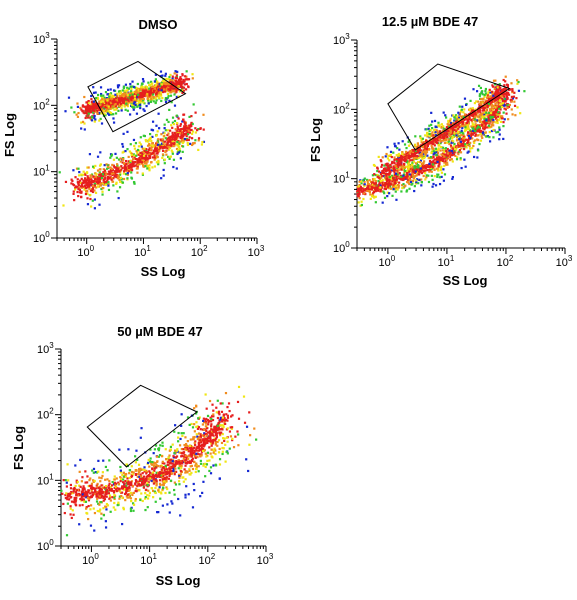 The height and width of the screenshot is (600, 577). Describe the element at coordinates (564, 261) in the screenshot. I see `x-tick-label: 10³` at that location.